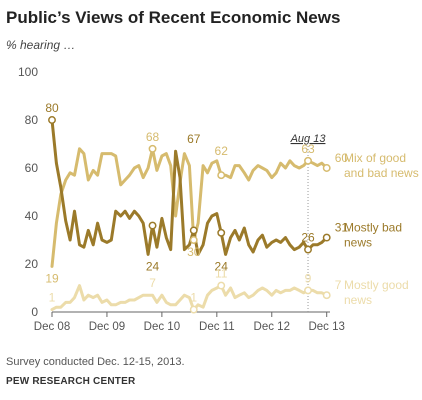 This screenshot has width=422, height=400. What do you see at coordinates (373, 228) in the screenshot?
I see `series-name-bad: Mostly bad` at bounding box center [373, 228].